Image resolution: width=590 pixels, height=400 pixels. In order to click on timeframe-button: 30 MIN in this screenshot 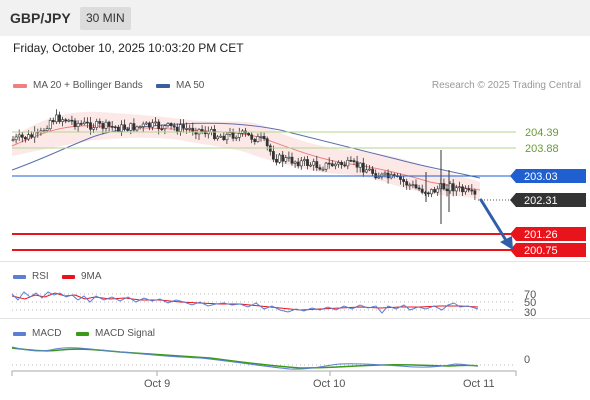, I will do `click(105, 18)`.